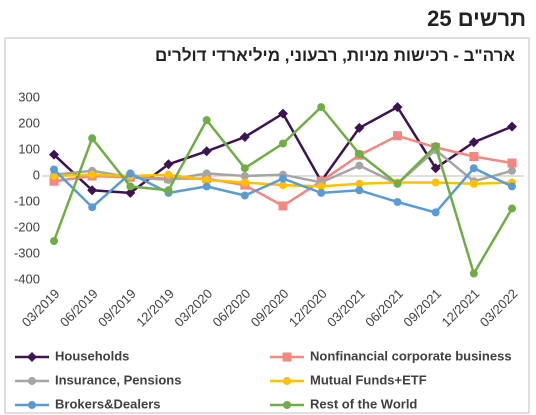  I want to click on x-tick-label: 09/2019, so click(117, 308).